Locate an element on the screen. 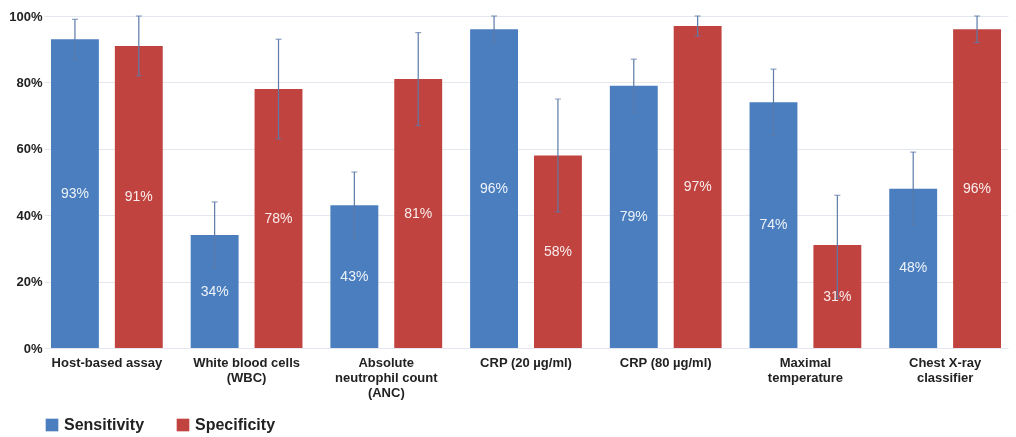 The height and width of the screenshot is (437, 1016). data-label: 48% is located at coordinates (913, 267).